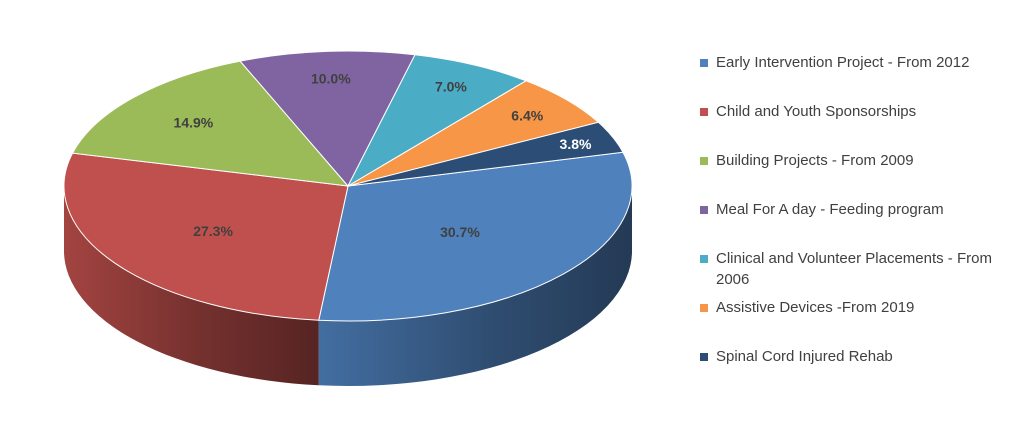 This screenshot has width=1024, height=447. I want to click on legend-item: Building Projects - From 2009, so click(860, 160).